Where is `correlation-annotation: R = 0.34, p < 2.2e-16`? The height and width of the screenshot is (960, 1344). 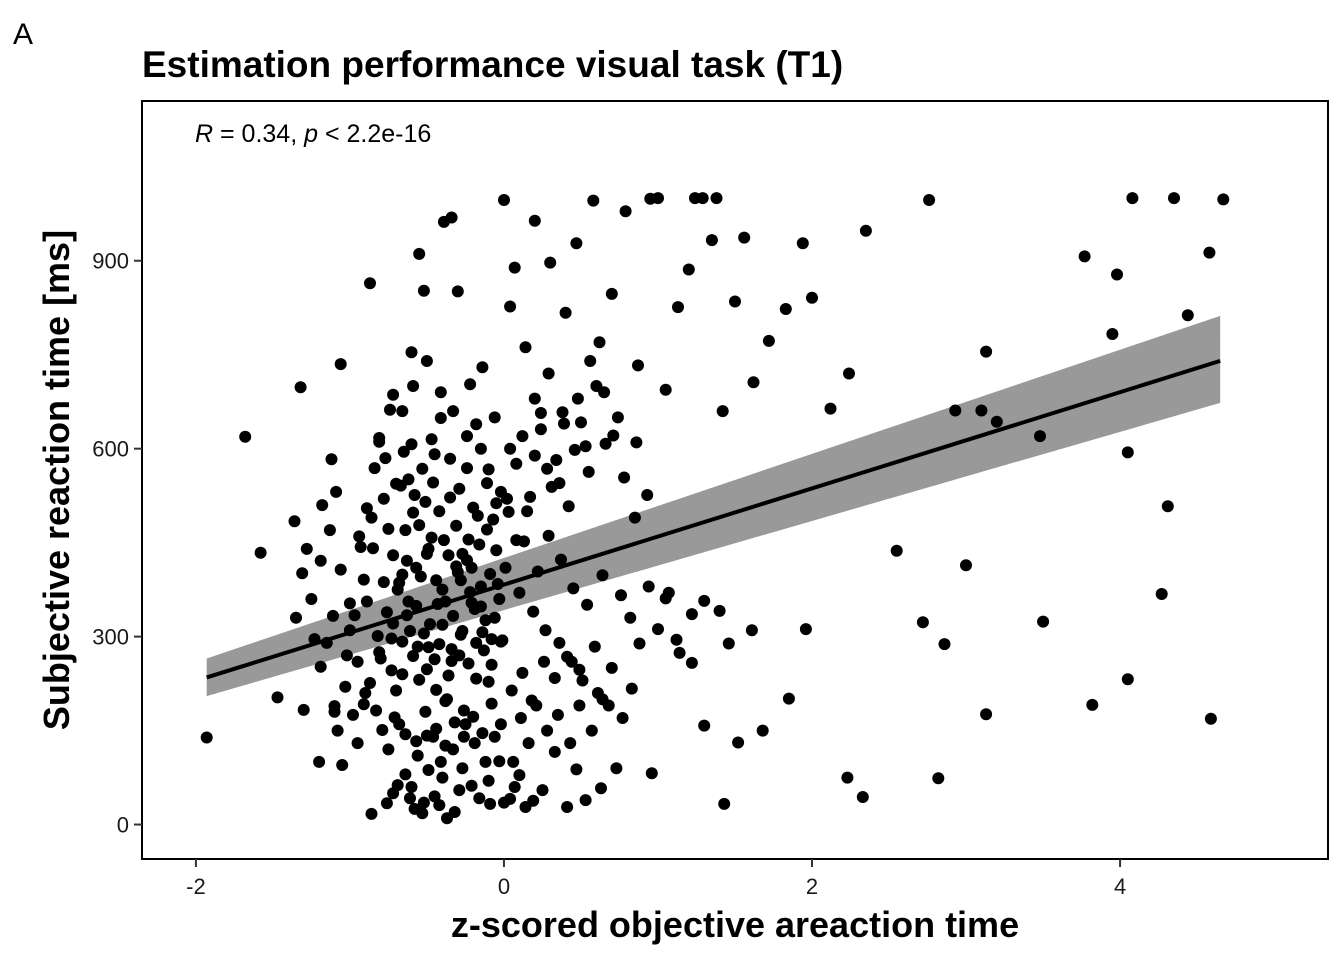
correlation-annotation: R = 0.34, p < 2.2e-16 is located at coordinates (313, 134).